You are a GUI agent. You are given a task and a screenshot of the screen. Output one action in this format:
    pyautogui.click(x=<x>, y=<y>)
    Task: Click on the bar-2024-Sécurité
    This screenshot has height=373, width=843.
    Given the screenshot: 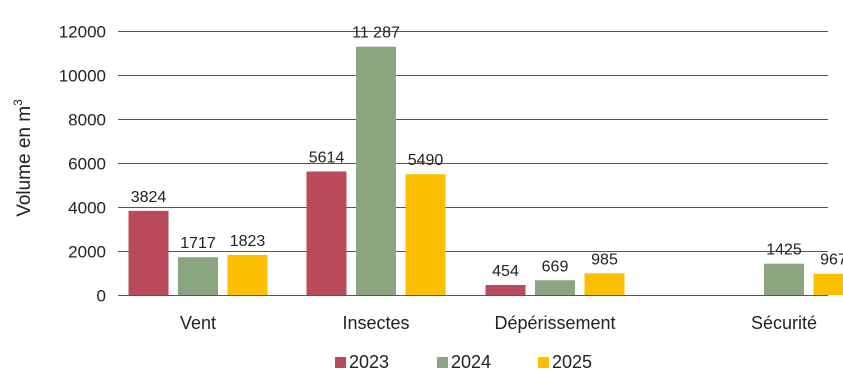 What is the action you would take?
    pyautogui.click(x=784, y=279)
    